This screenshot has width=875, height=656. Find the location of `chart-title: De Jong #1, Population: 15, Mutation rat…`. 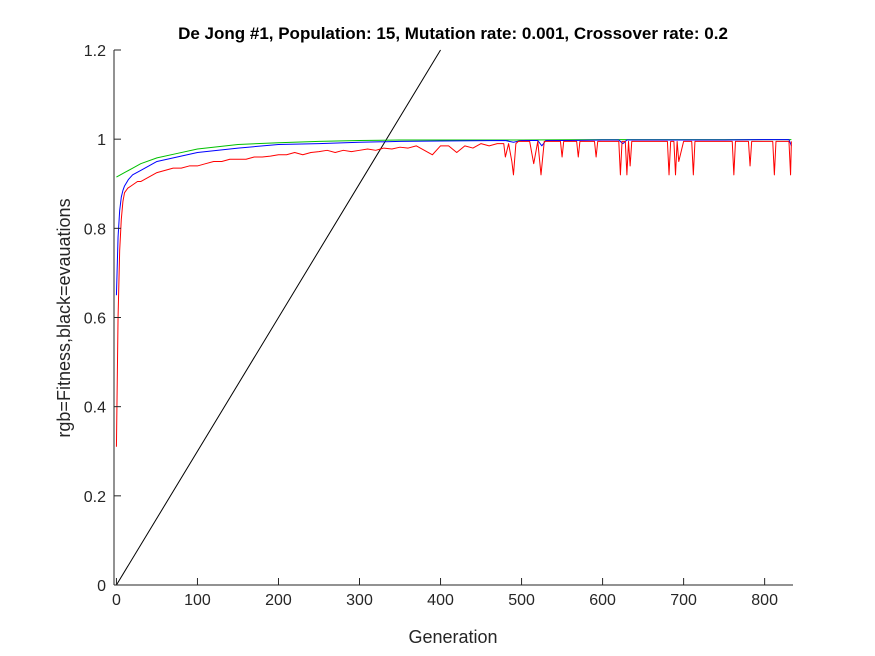

chart-title: De Jong #1, Population: 15, Mutation rat… is located at coordinates (453, 33).